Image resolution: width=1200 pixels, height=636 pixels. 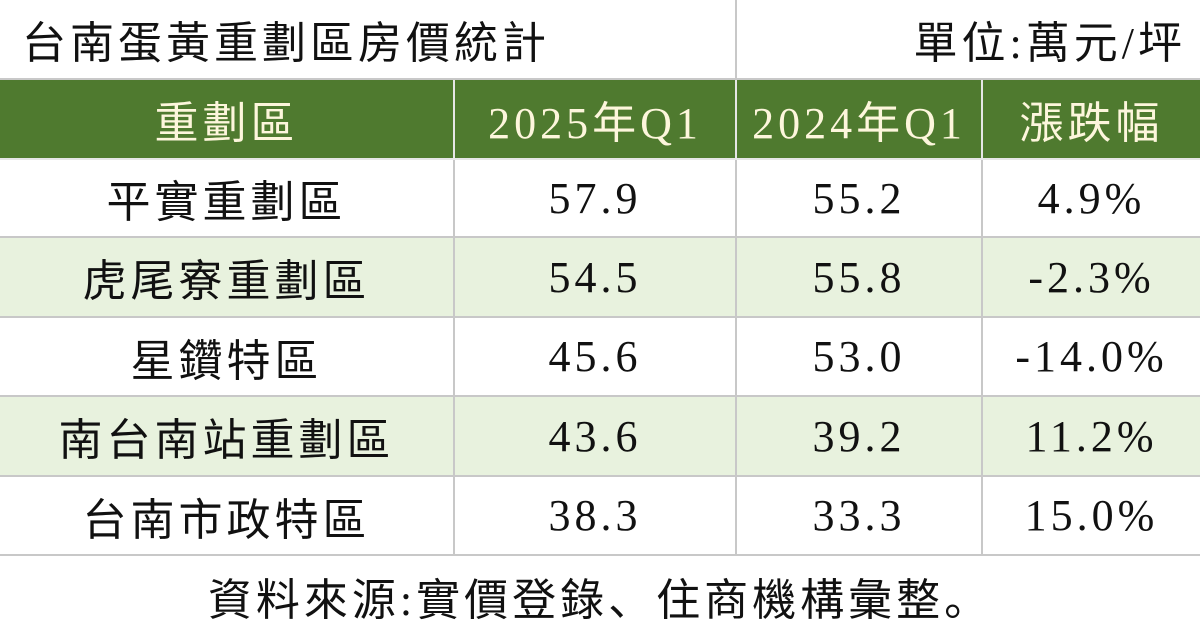 I want to click on source: 資料來源:實價登錄、住商機構彙整。, so click(x=600, y=600).